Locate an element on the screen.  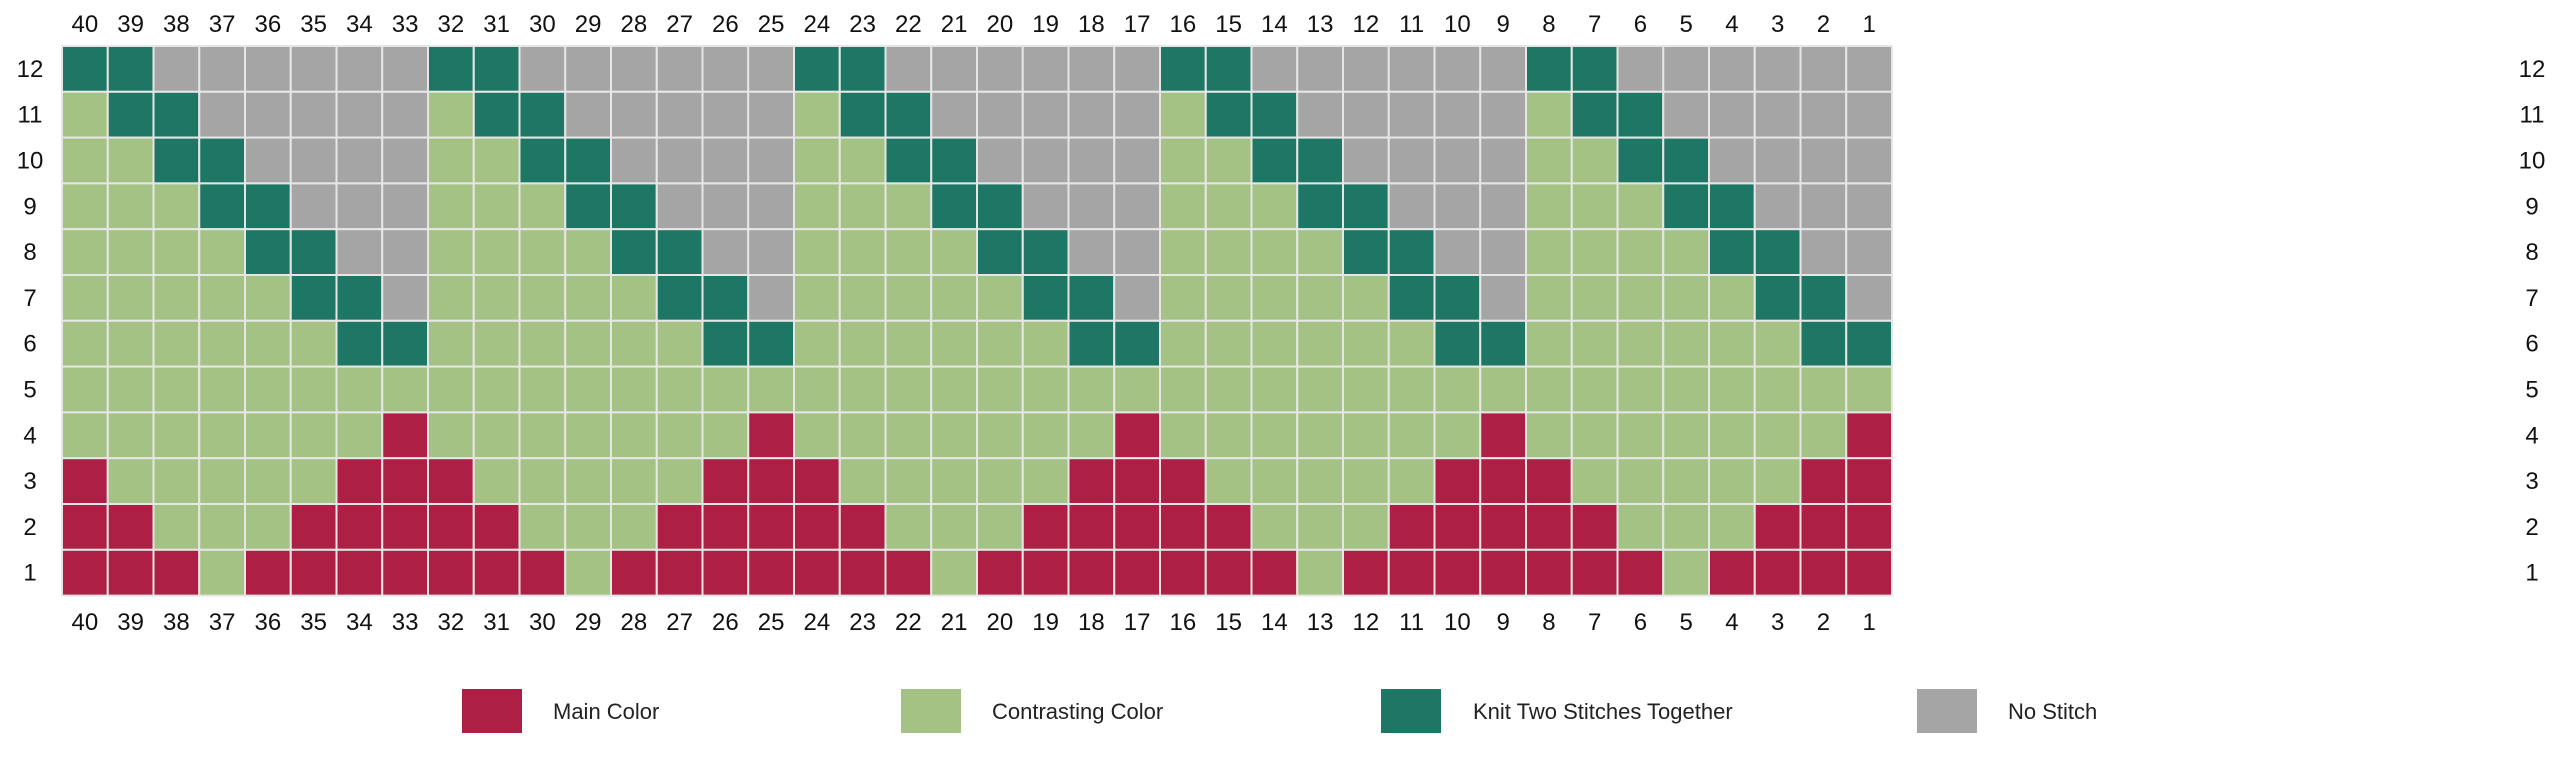
column-number-top: 10 is located at coordinates (1457, 24).